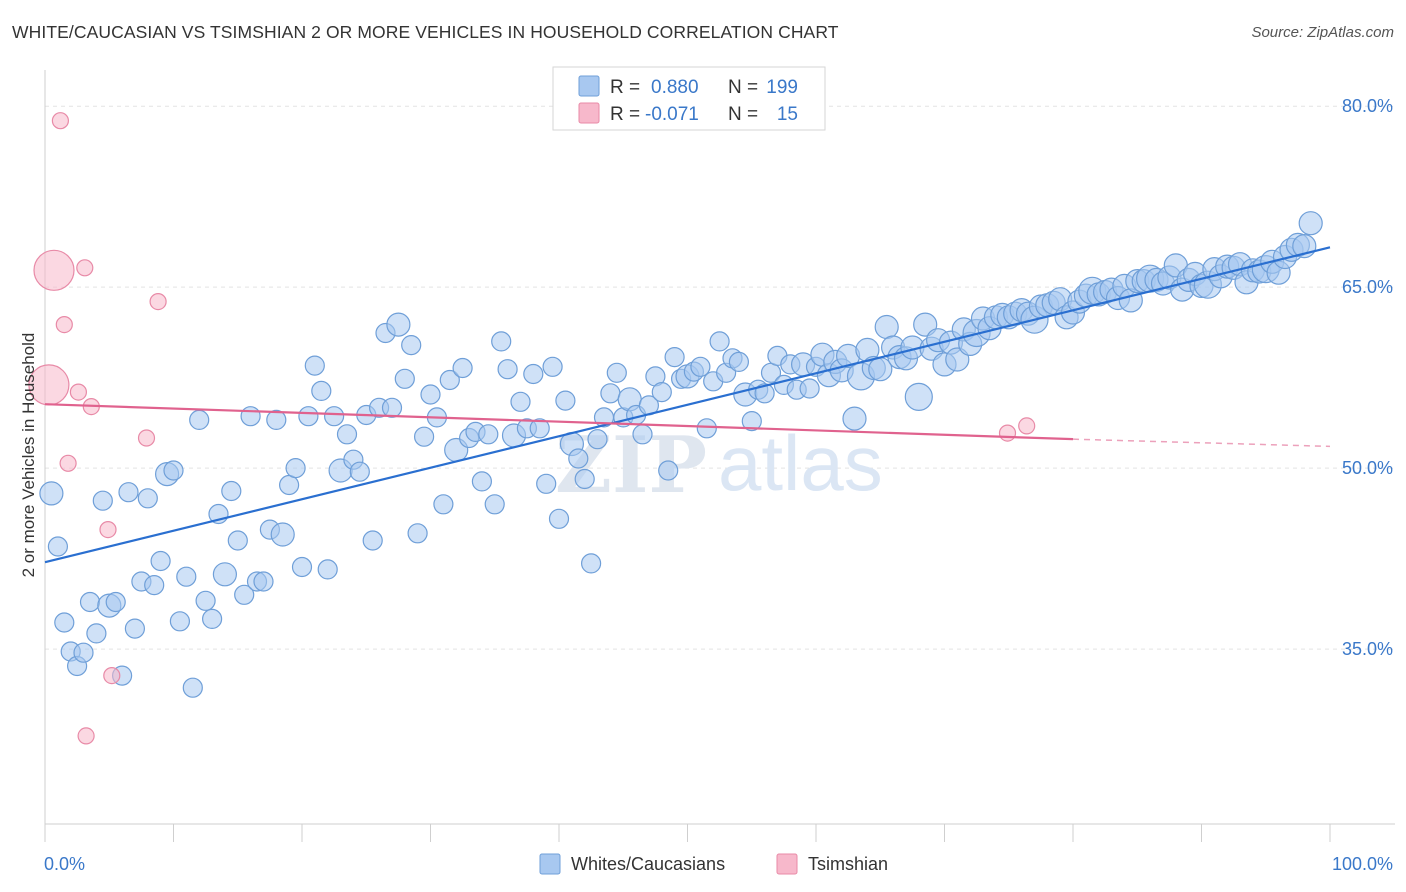  Describe the element at coordinates (743, 87) in the screenshot. I see `legend-n-label-1: N =` at that location.